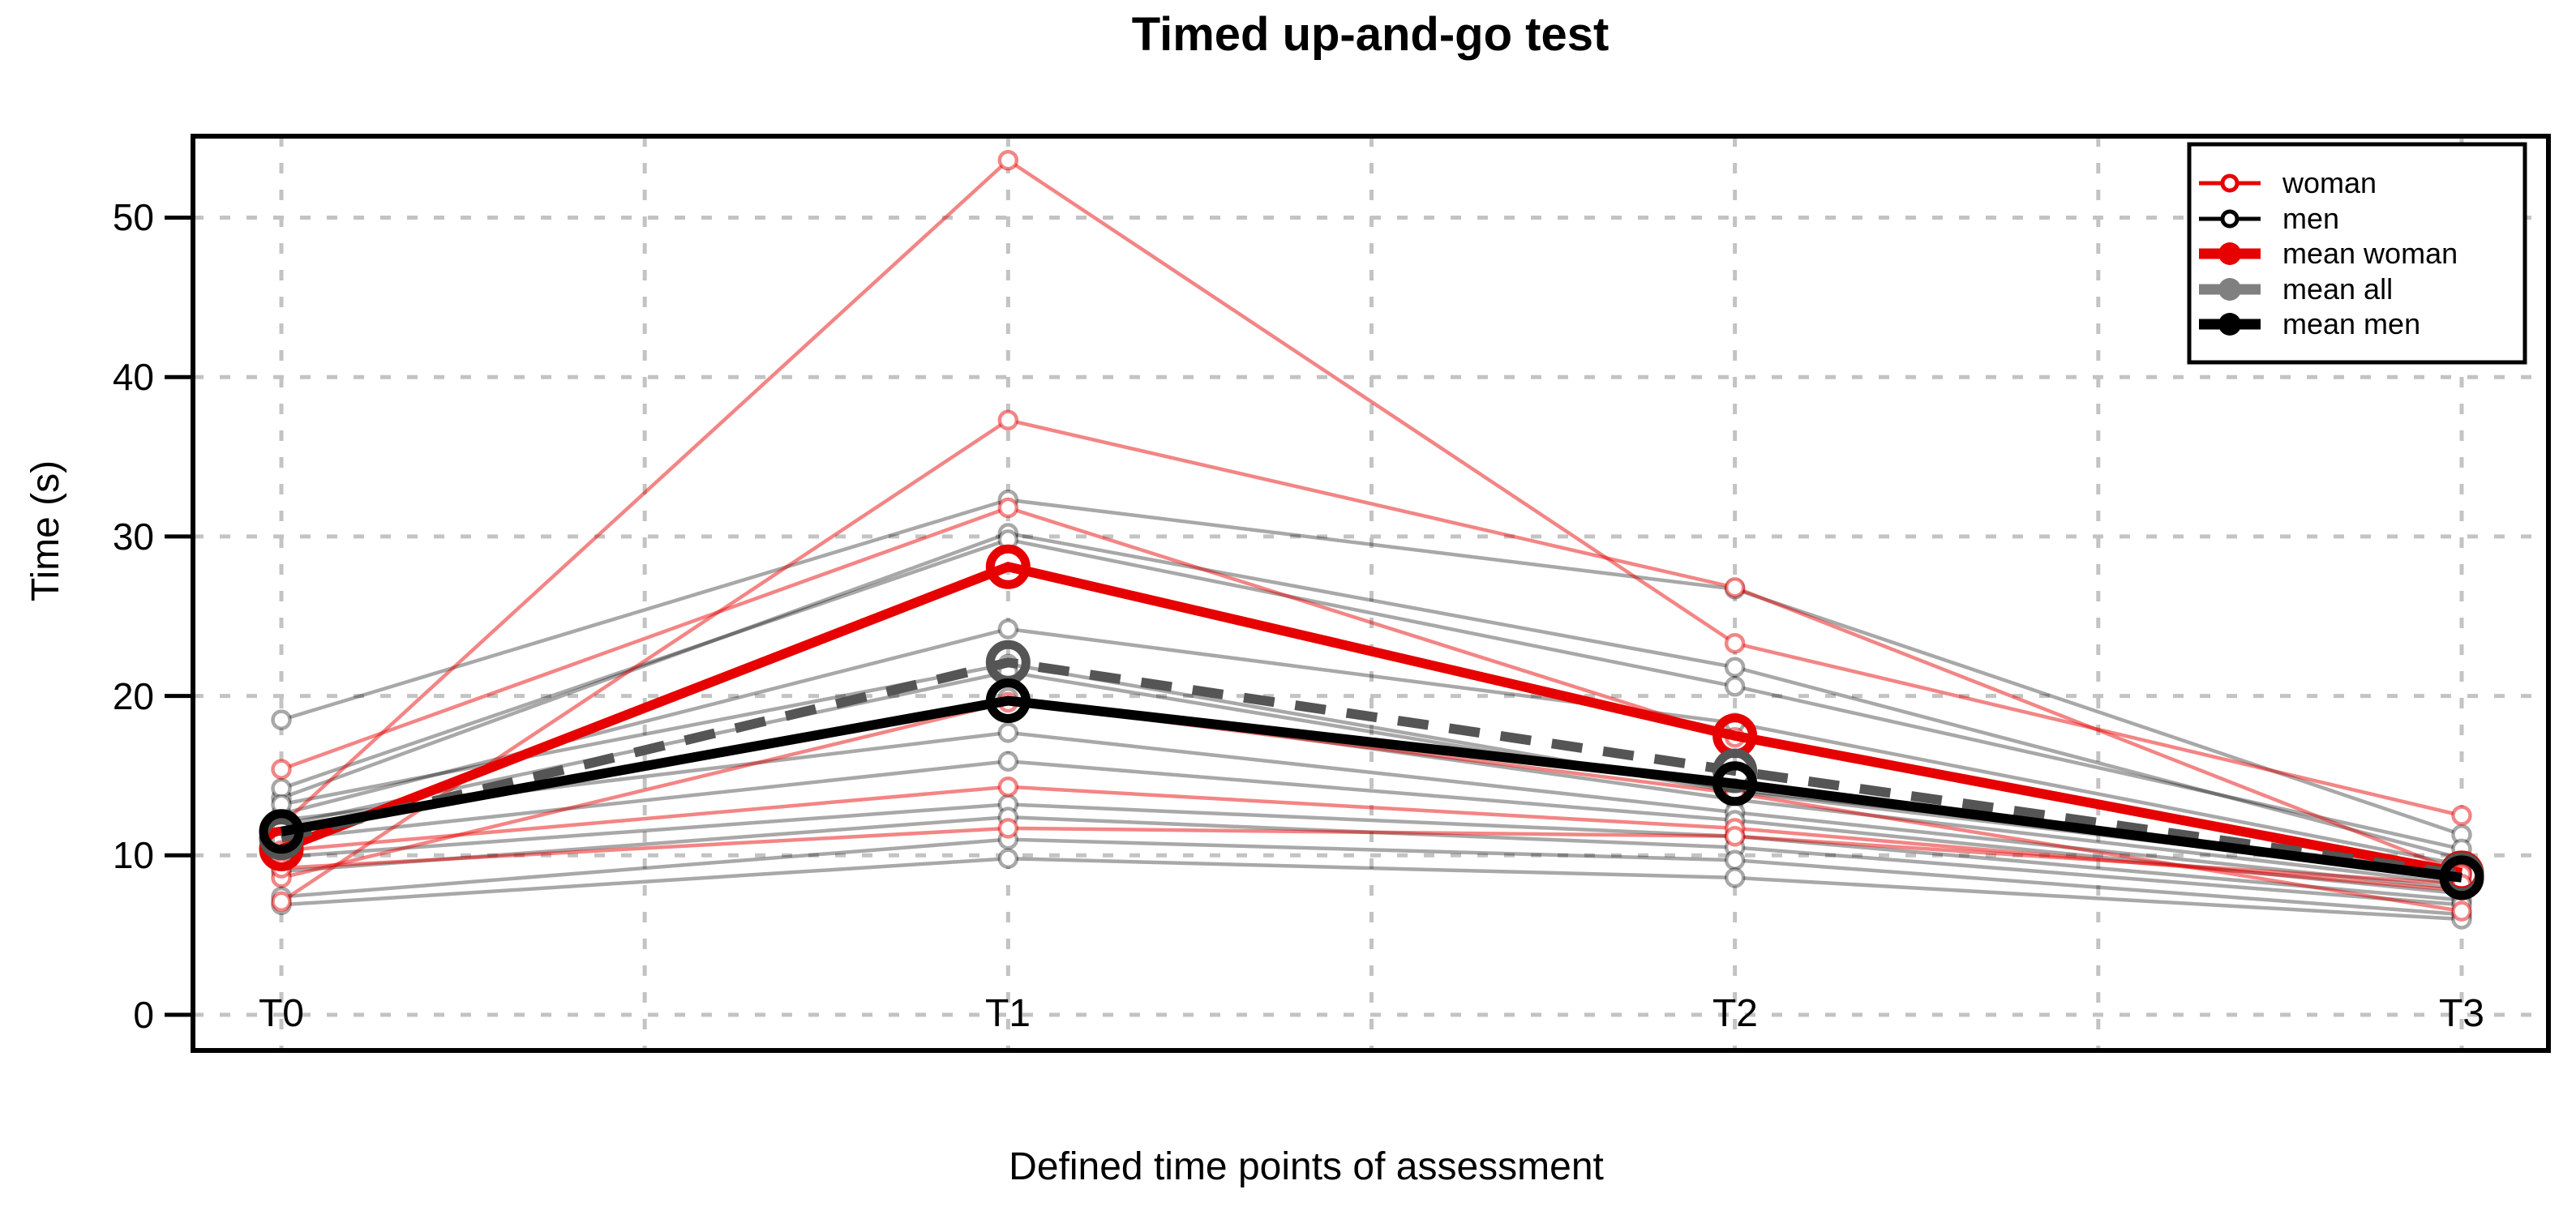 This screenshot has height=1215, width=2576. What do you see at coordinates (1370, 34) in the screenshot?
I see `chart-title: Timed up-and-go test` at bounding box center [1370, 34].